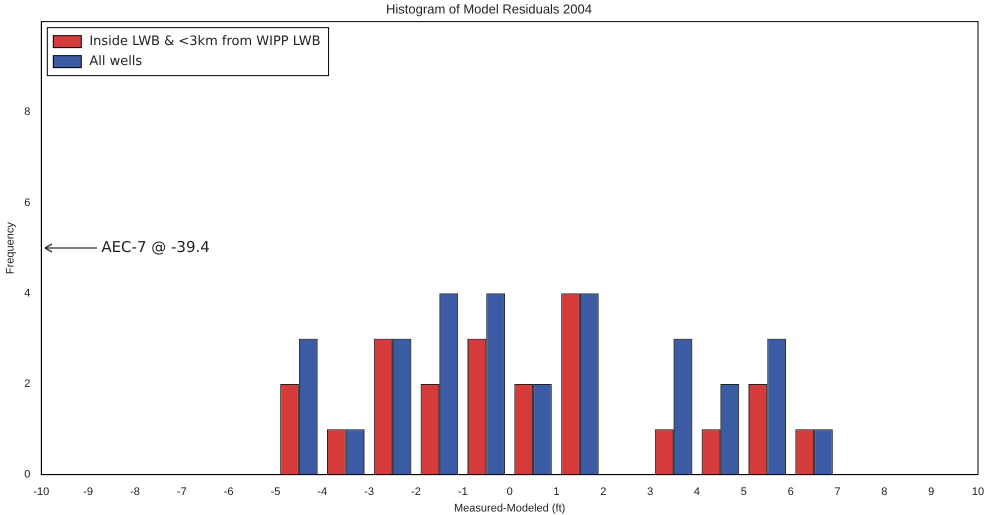 This screenshot has height=515, width=992. Describe the element at coordinates (135, 492) in the screenshot. I see `x-tick-label: -8` at that location.